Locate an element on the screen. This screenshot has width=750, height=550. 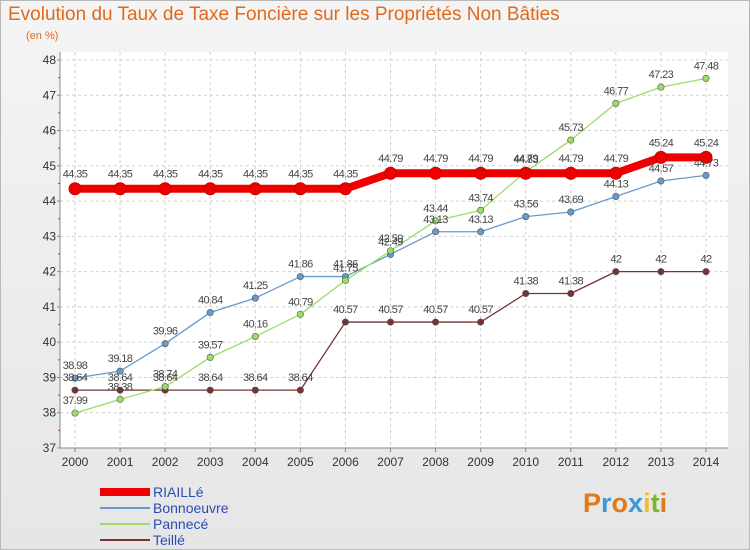
x-tick-label: 2010 is located at coordinates (525, 462).